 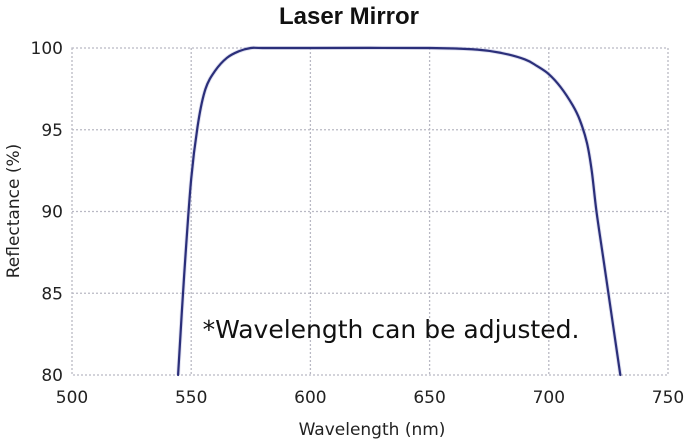 I want to click on x-tick-label: 650, so click(x=429, y=398).